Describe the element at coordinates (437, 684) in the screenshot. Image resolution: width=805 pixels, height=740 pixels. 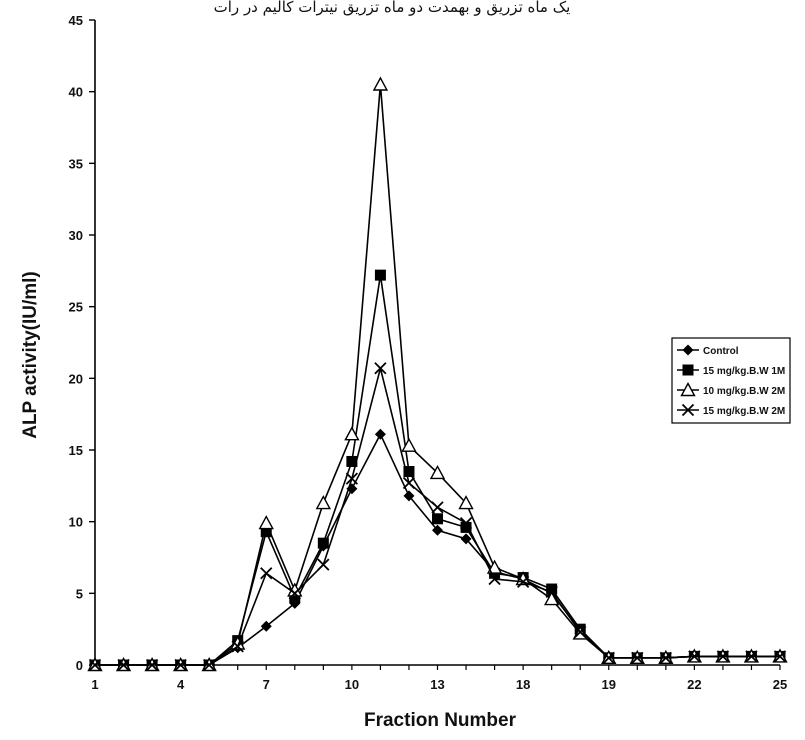
I see `x-tick-label: 13` at that location.